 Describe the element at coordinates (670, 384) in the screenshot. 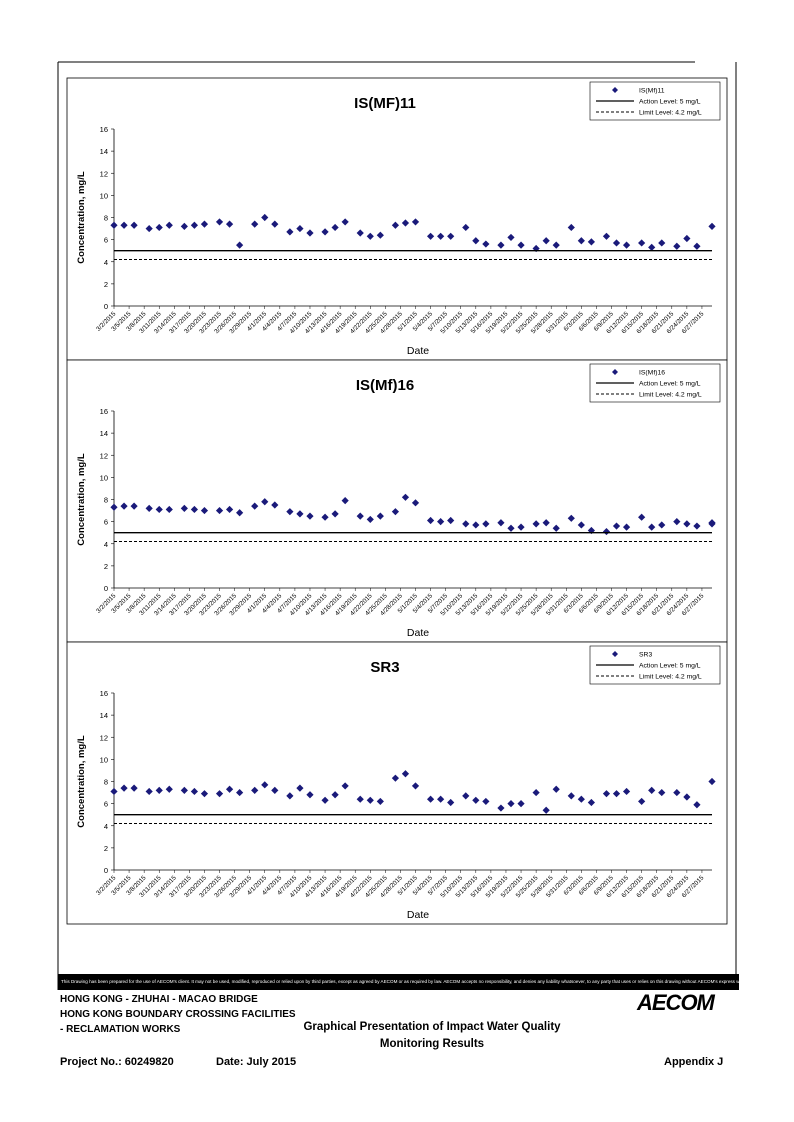

I see `legend-entry-label: Action Level: 5 mg/L` at that location.